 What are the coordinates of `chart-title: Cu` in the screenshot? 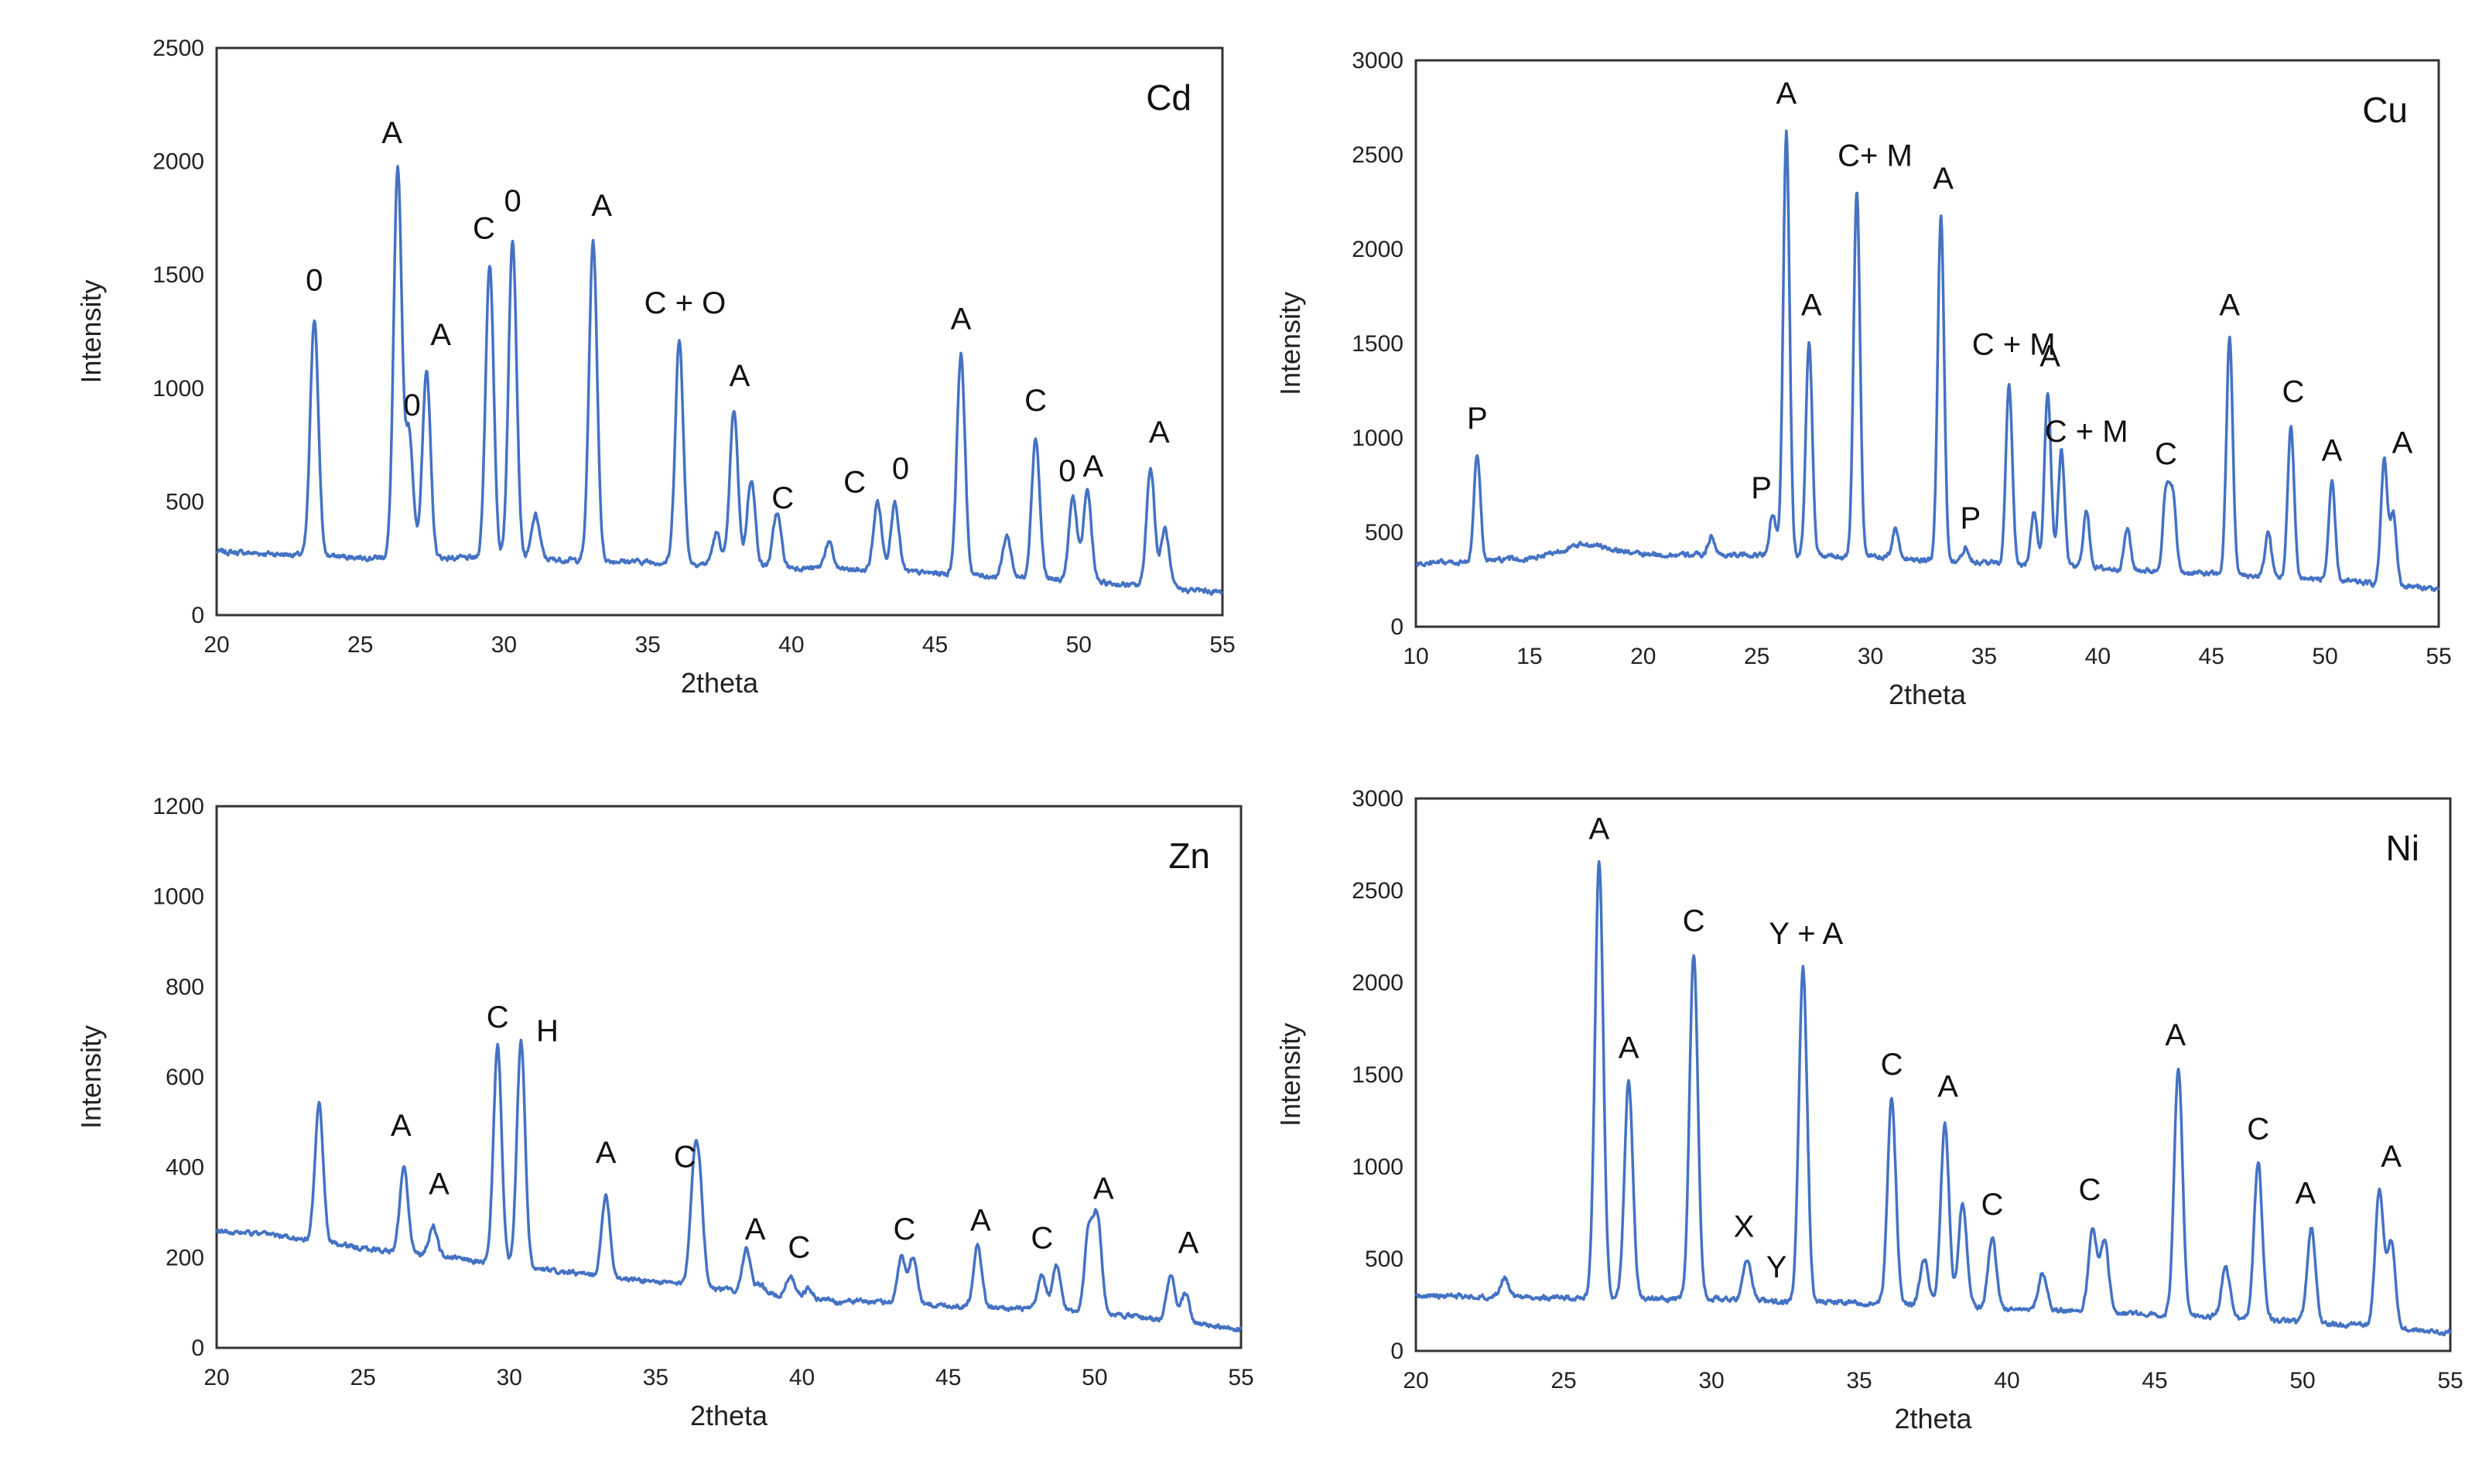 It's located at (2385, 110).